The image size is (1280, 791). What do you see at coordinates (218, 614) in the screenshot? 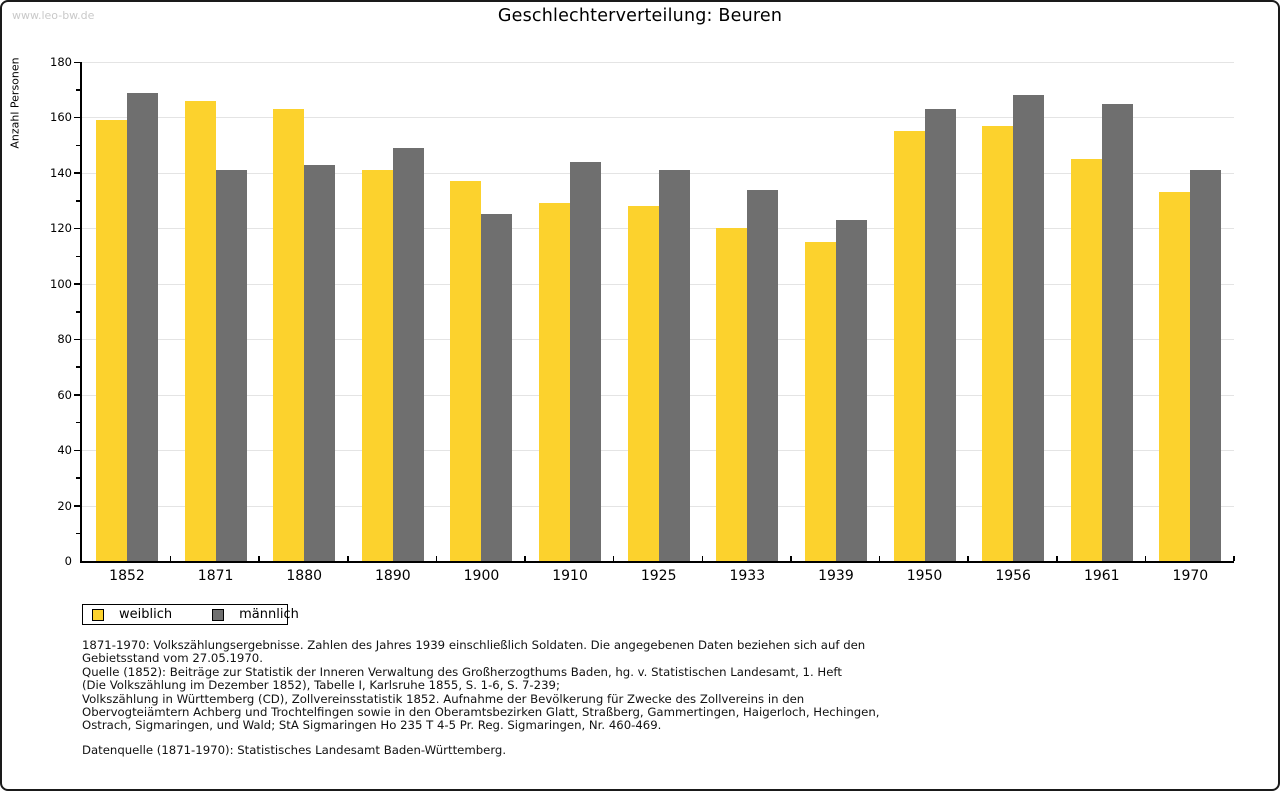
I see `legend-swatch-maennlich` at bounding box center [218, 614].